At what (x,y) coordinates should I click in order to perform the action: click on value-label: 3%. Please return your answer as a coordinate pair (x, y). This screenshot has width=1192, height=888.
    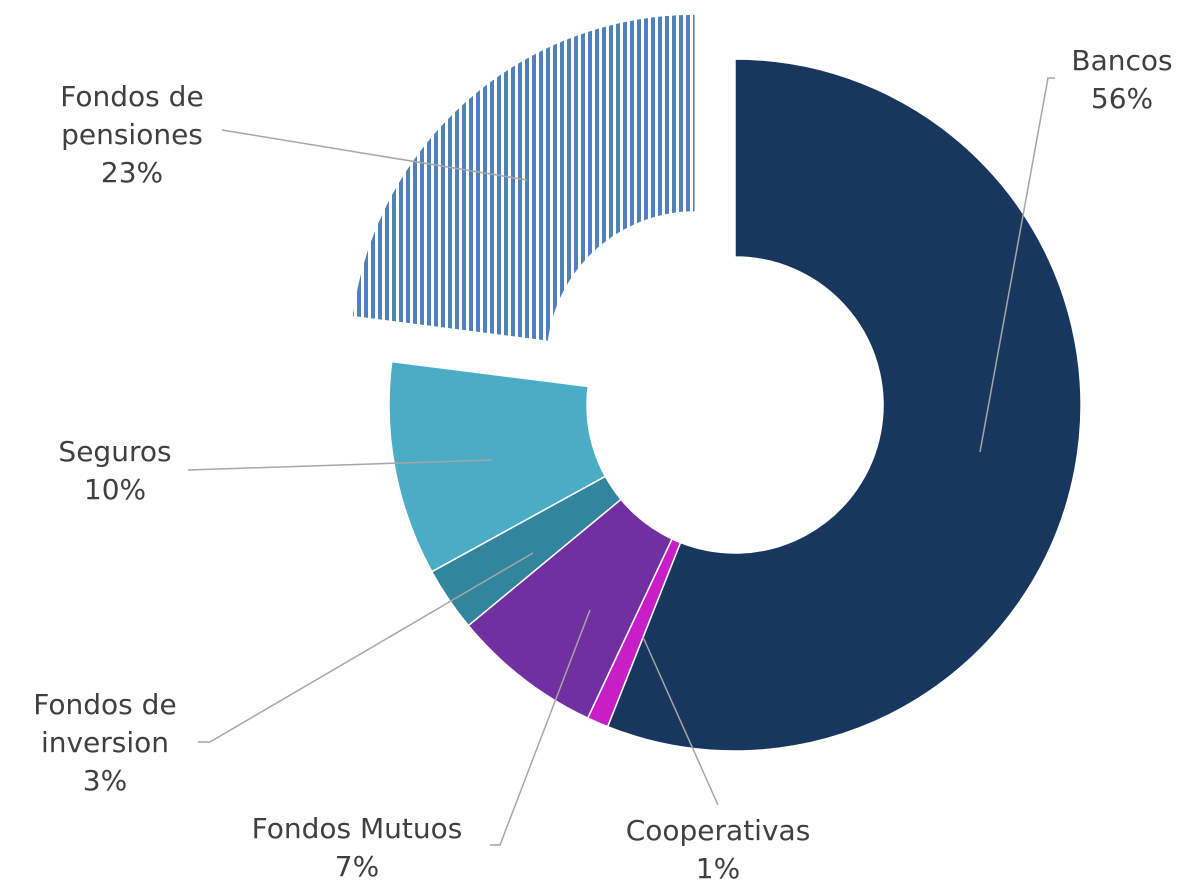
    Looking at the image, I should click on (105, 780).